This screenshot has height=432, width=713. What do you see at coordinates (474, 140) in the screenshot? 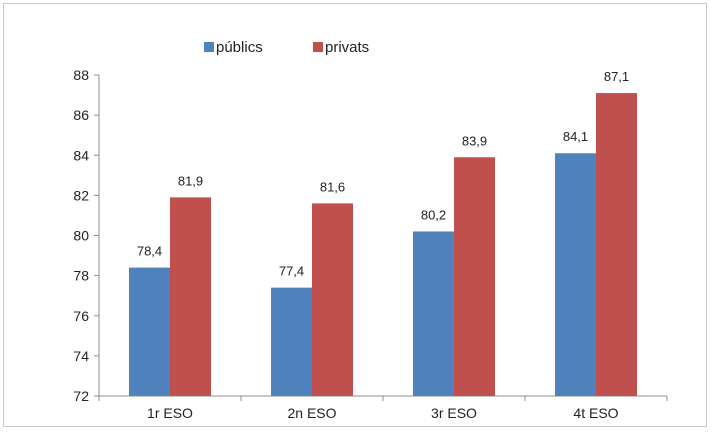
I see `data-label: 83,9` at bounding box center [474, 140].